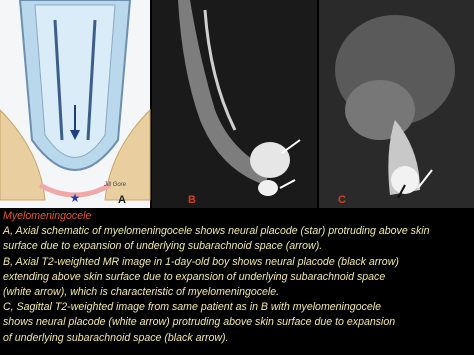 The image size is (474, 355). I want to click on panel-label: C, so click(342, 200).